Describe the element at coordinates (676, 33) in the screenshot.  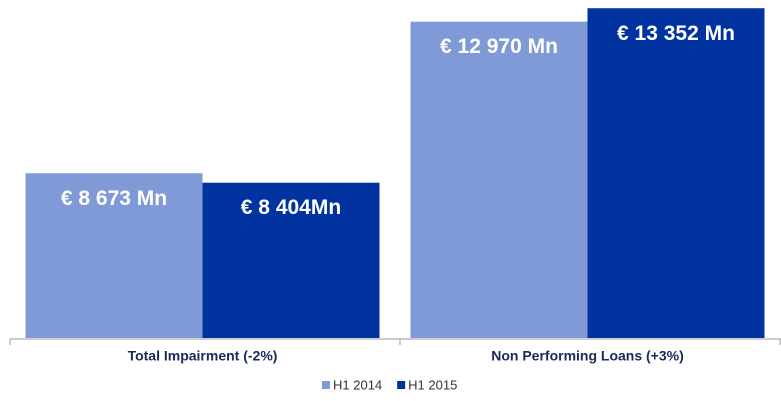
I see `value-label: € 13 352 Mn` at that location.